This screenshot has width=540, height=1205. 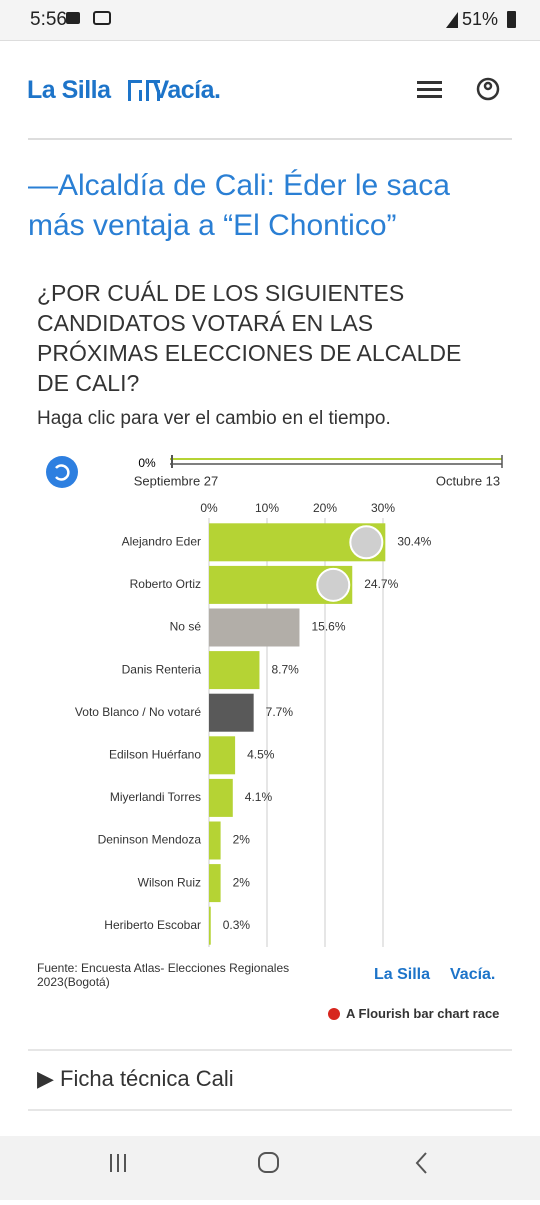 I want to click on status-bar: 5:56 51%, so click(x=270, y=20).